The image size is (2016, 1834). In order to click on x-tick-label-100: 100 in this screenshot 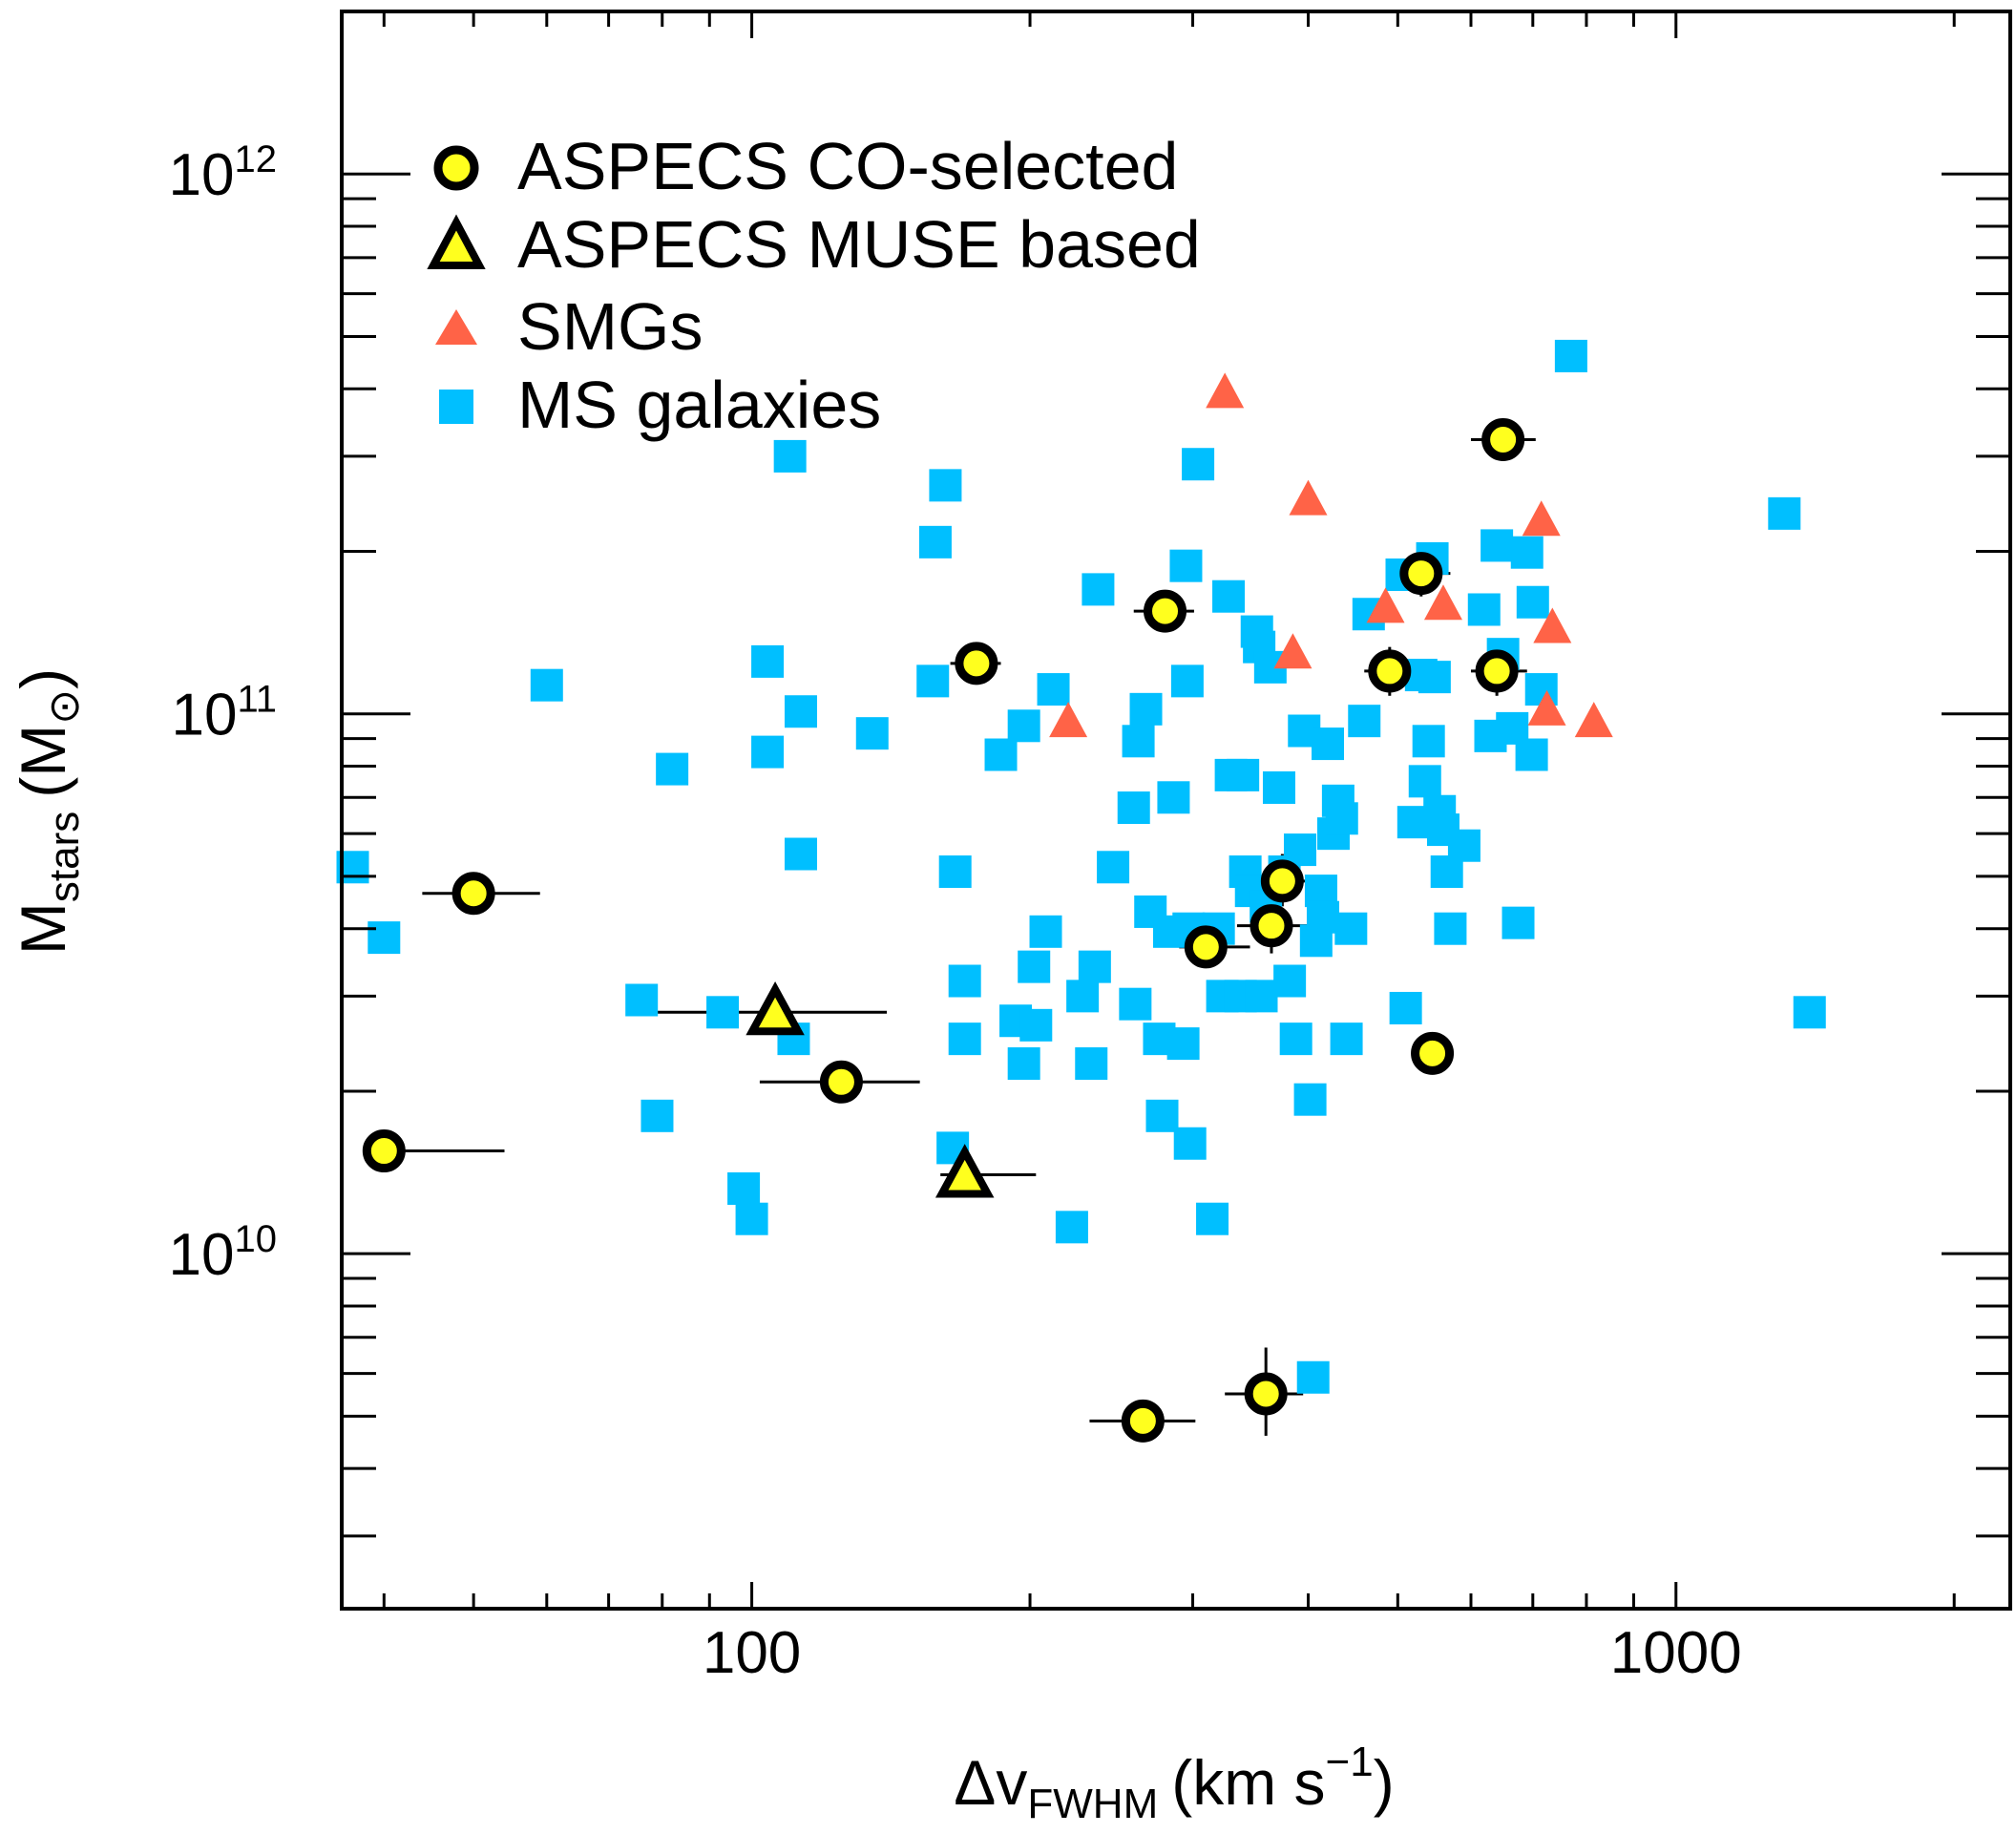, I will do `click(752, 1653)`.